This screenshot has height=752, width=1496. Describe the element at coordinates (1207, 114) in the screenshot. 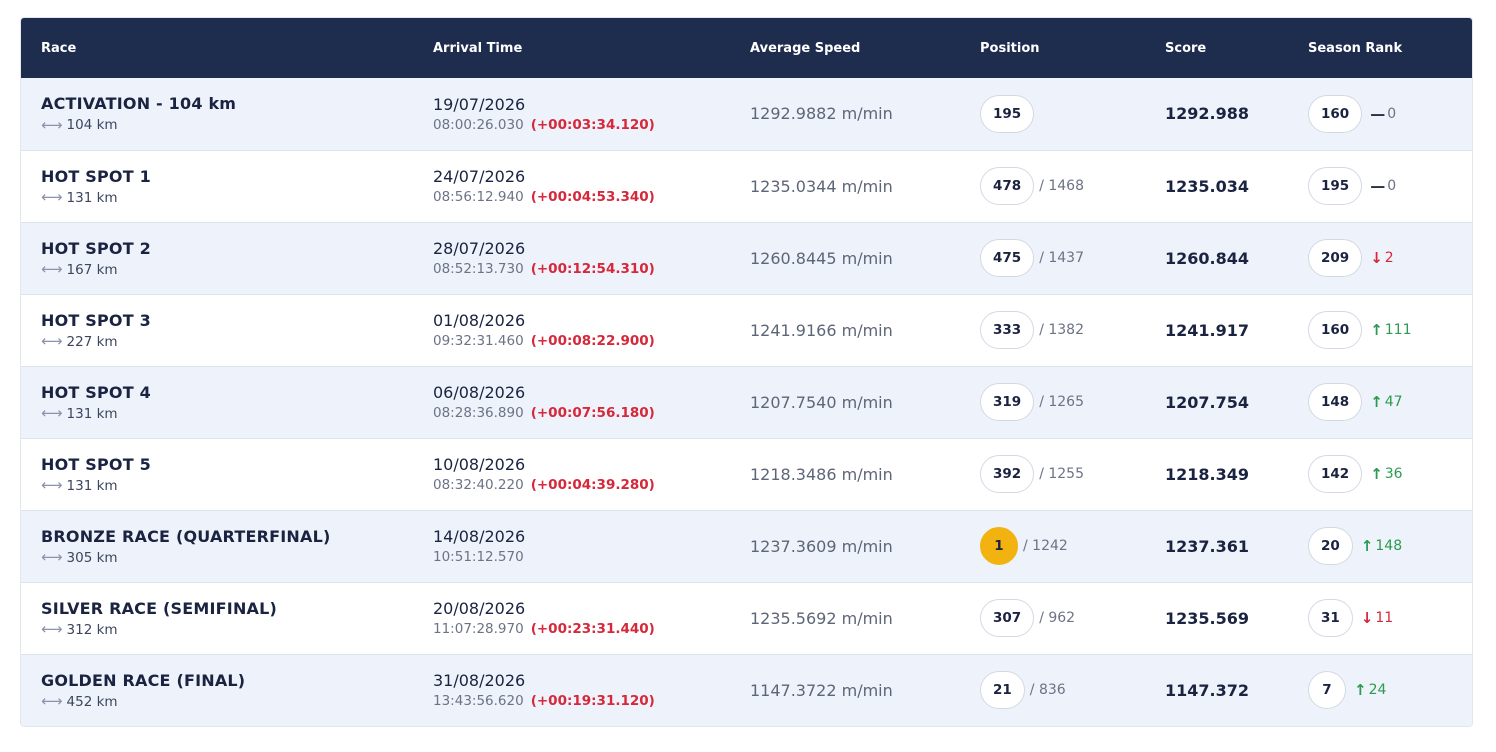

I see `score-value: 1292.988` at that location.